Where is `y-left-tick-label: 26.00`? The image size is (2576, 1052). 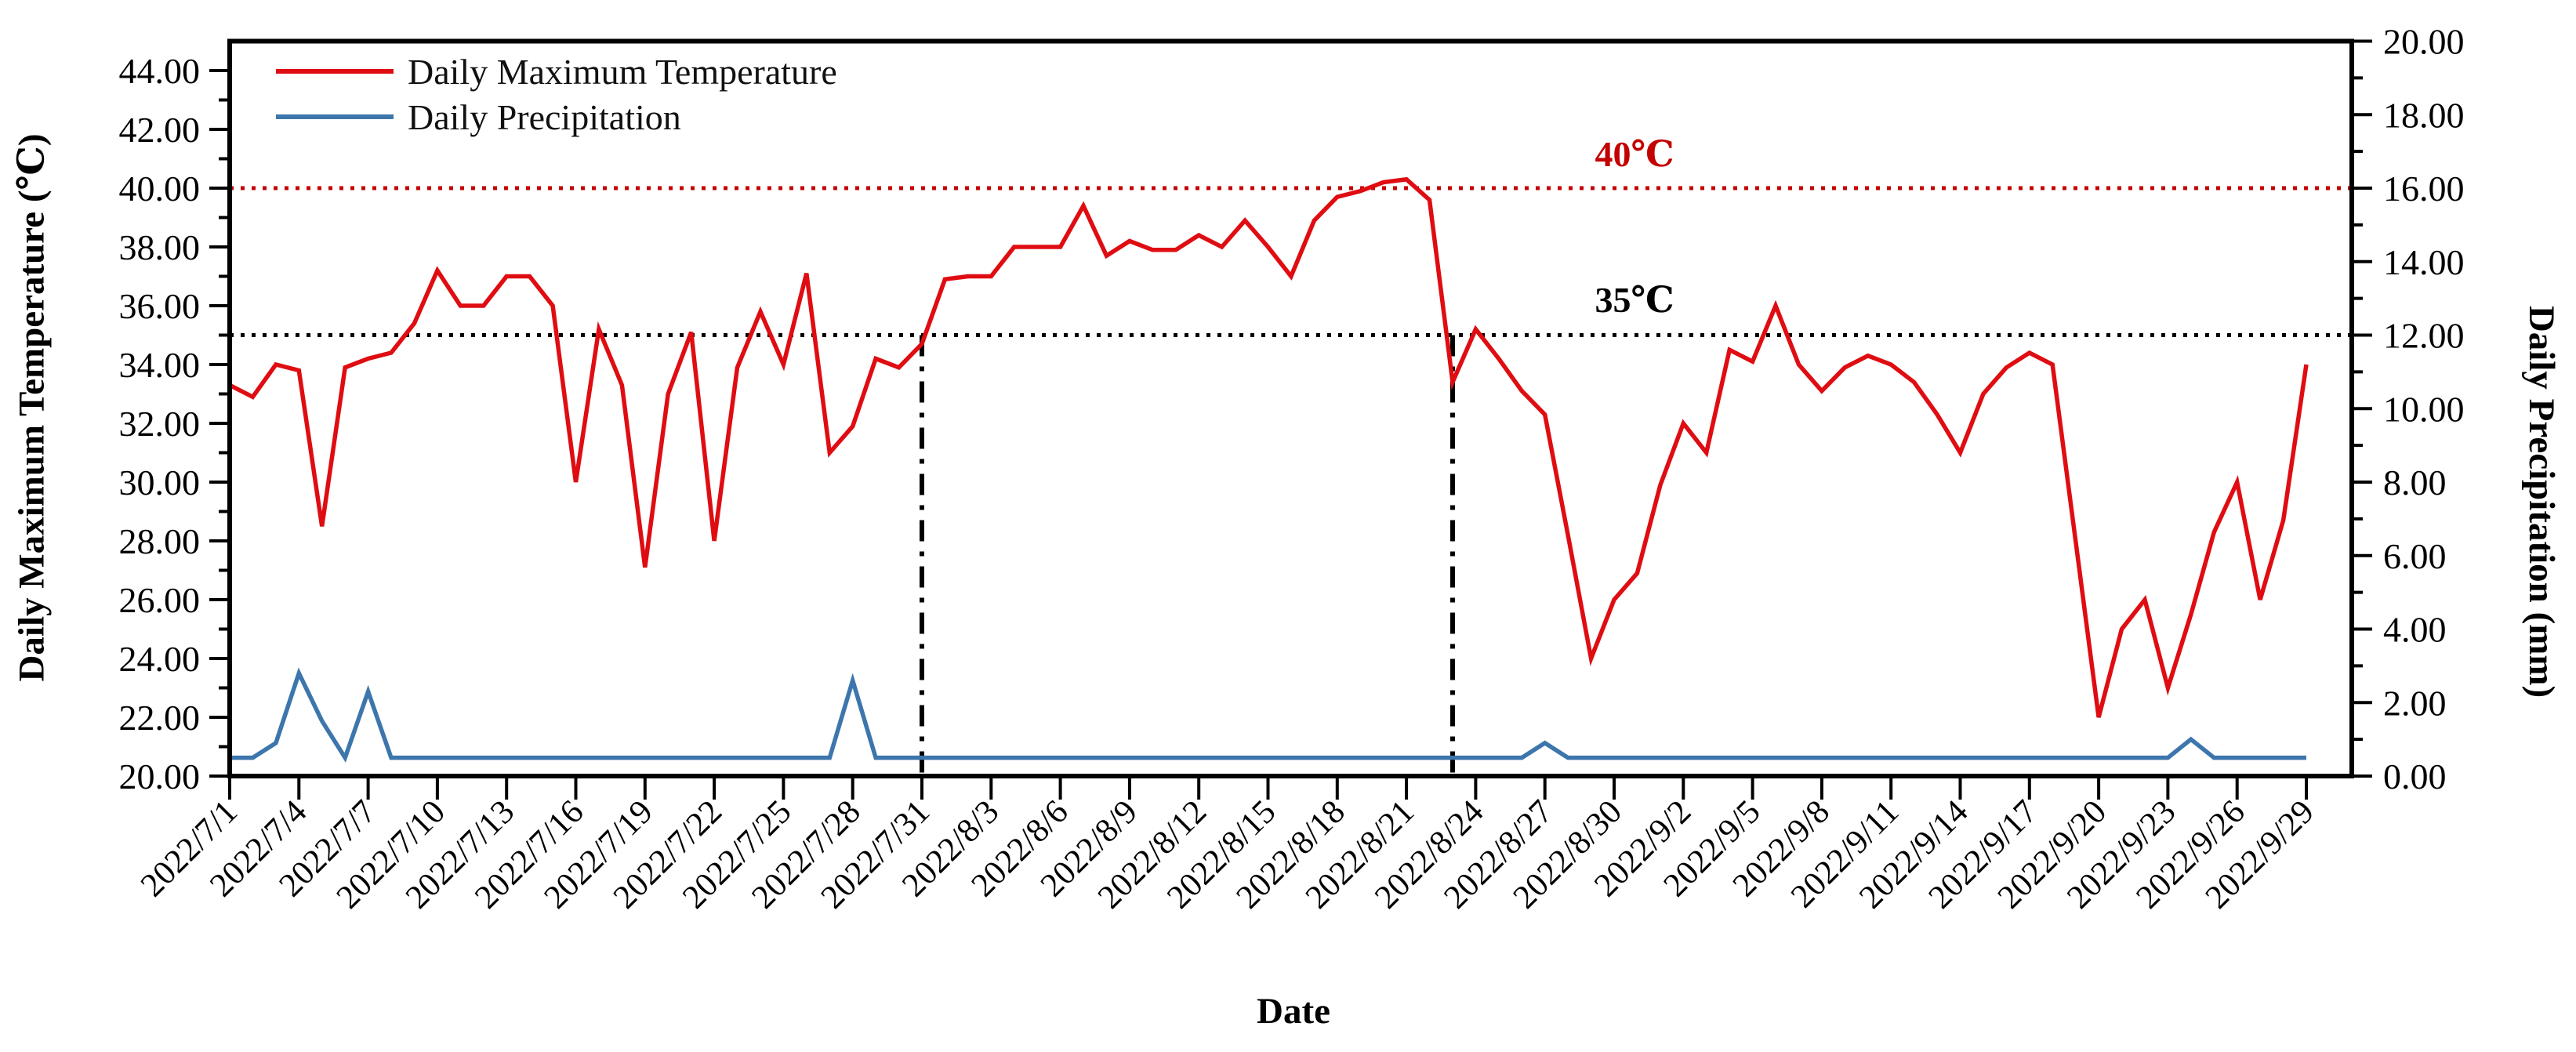 y-left-tick-label: 26.00 is located at coordinates (160, 600).